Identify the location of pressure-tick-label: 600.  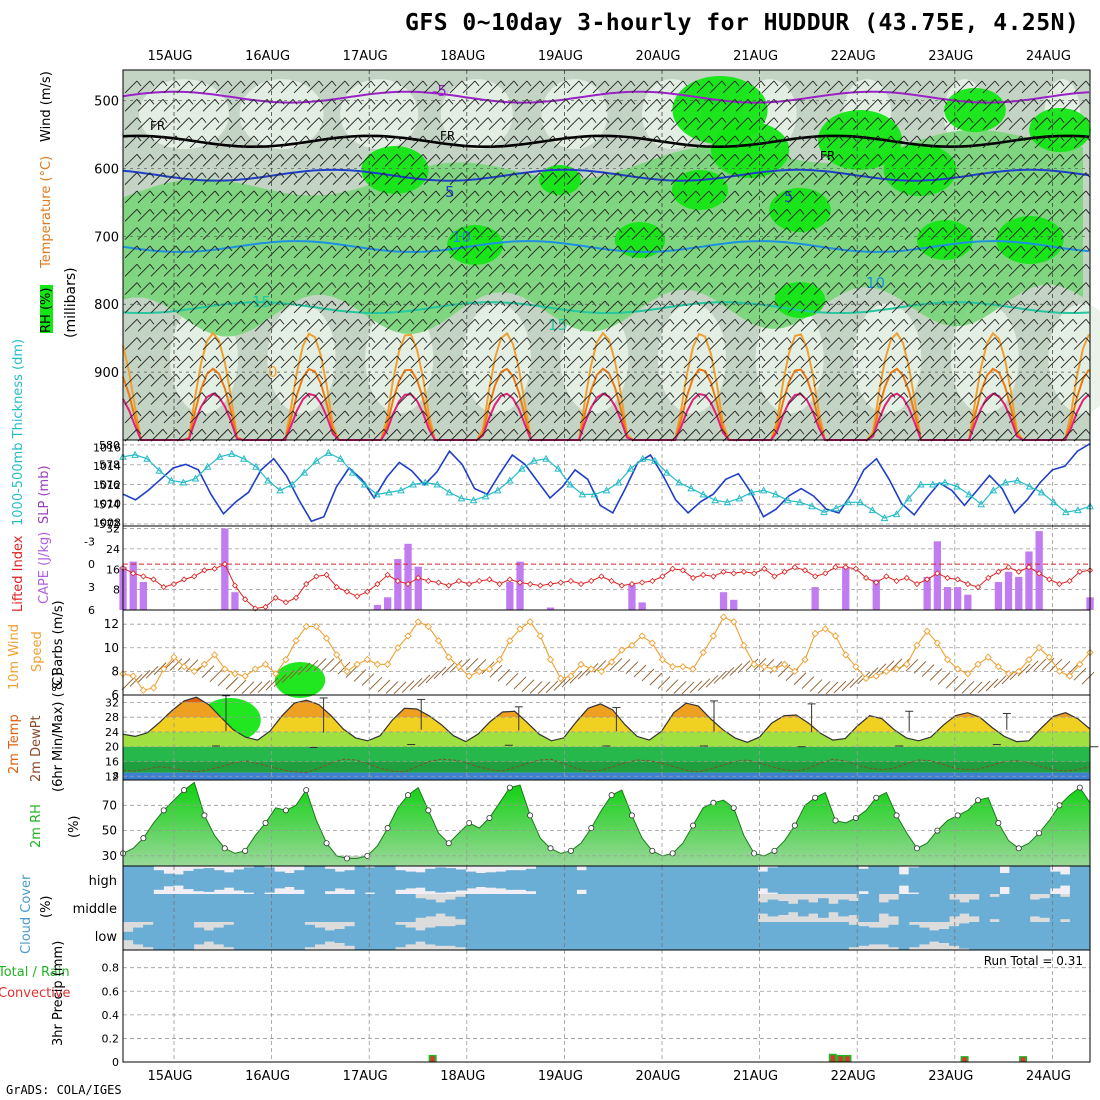
(106, 169).